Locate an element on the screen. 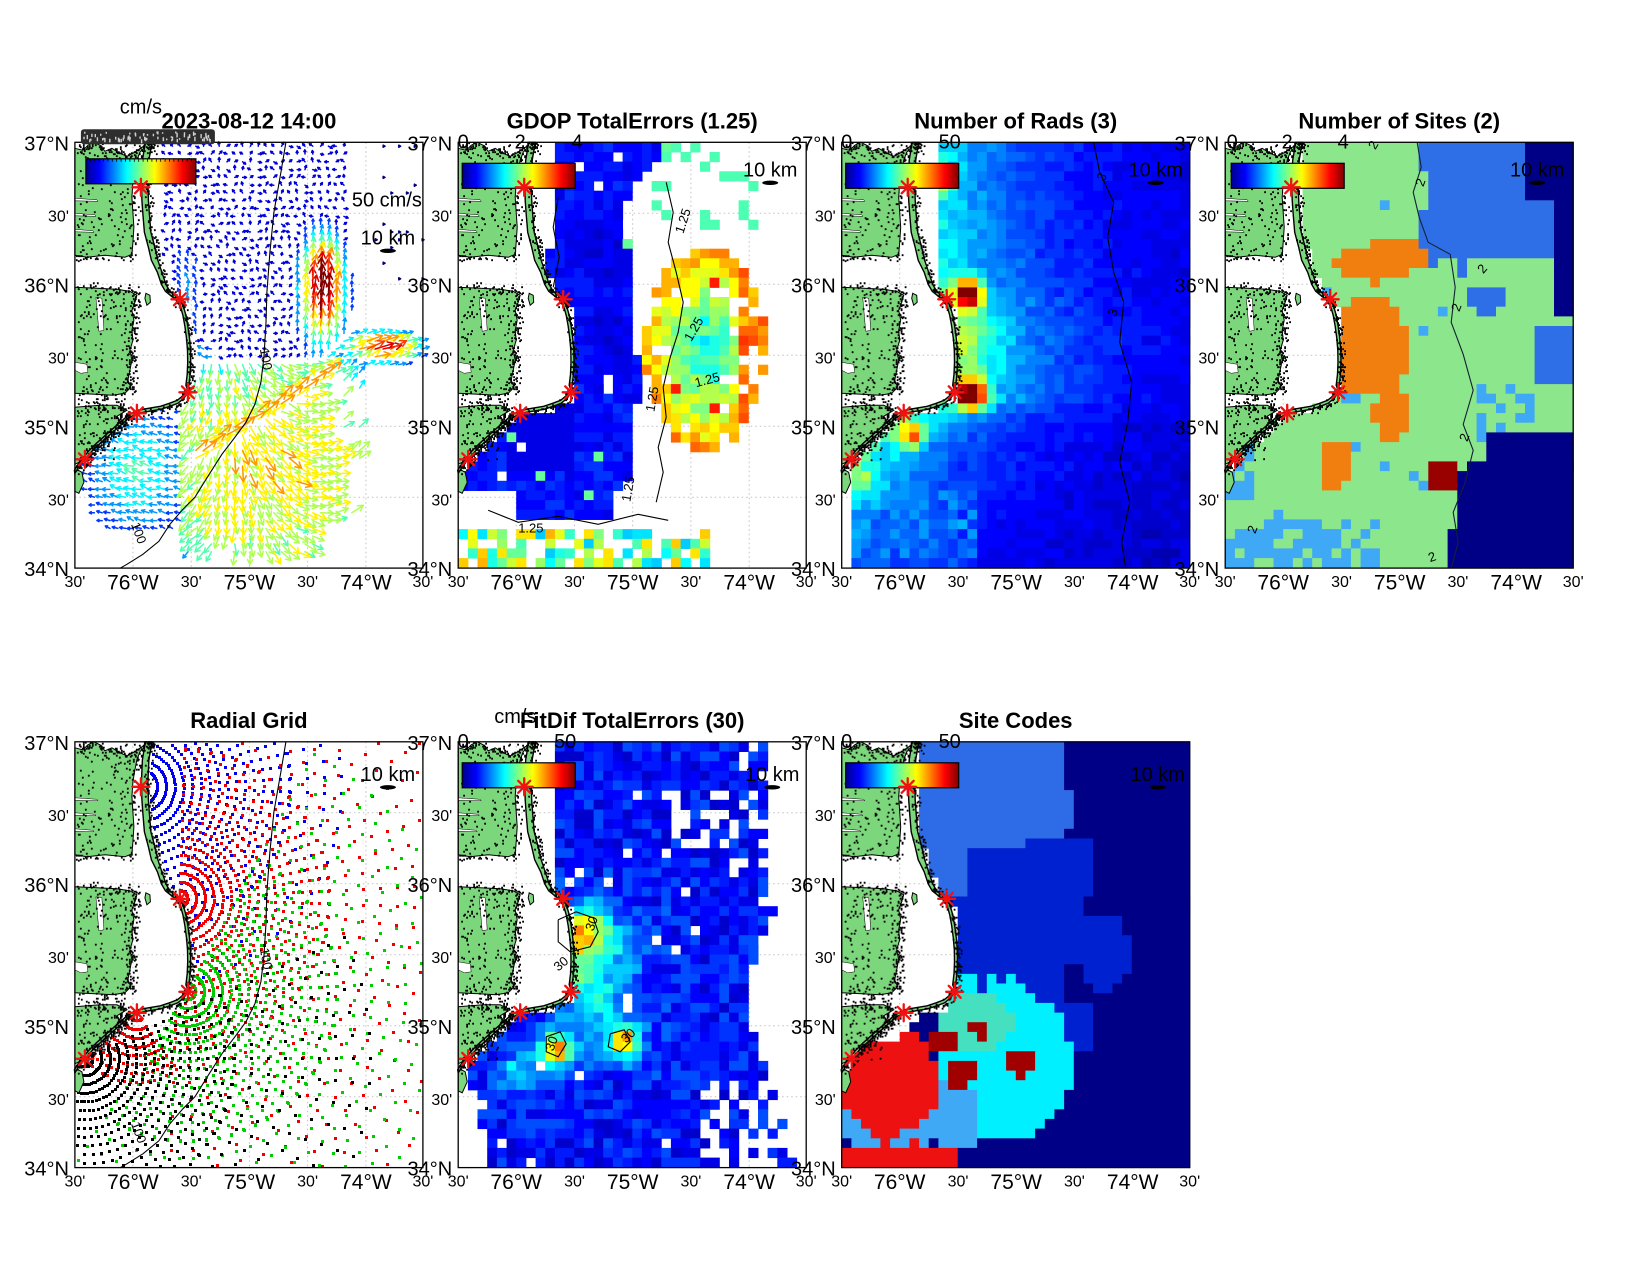 Image resolution: width=1650 pixels, height=1280 pixels. svg-text: Site Codes is located at coordinates (1016, 720).